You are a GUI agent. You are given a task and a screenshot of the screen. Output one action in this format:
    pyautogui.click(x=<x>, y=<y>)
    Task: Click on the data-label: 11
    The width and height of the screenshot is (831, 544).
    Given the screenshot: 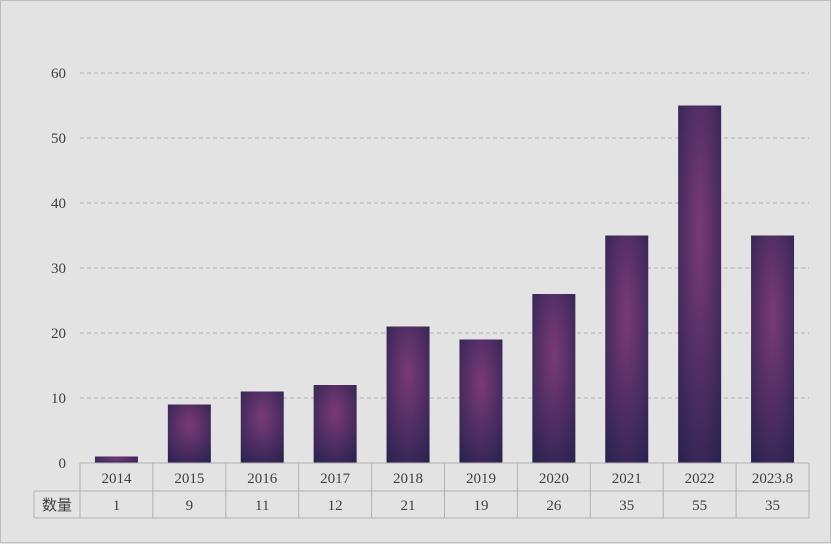 What is the action you would take?
    pyautogui.click(x=262, y=506)
    